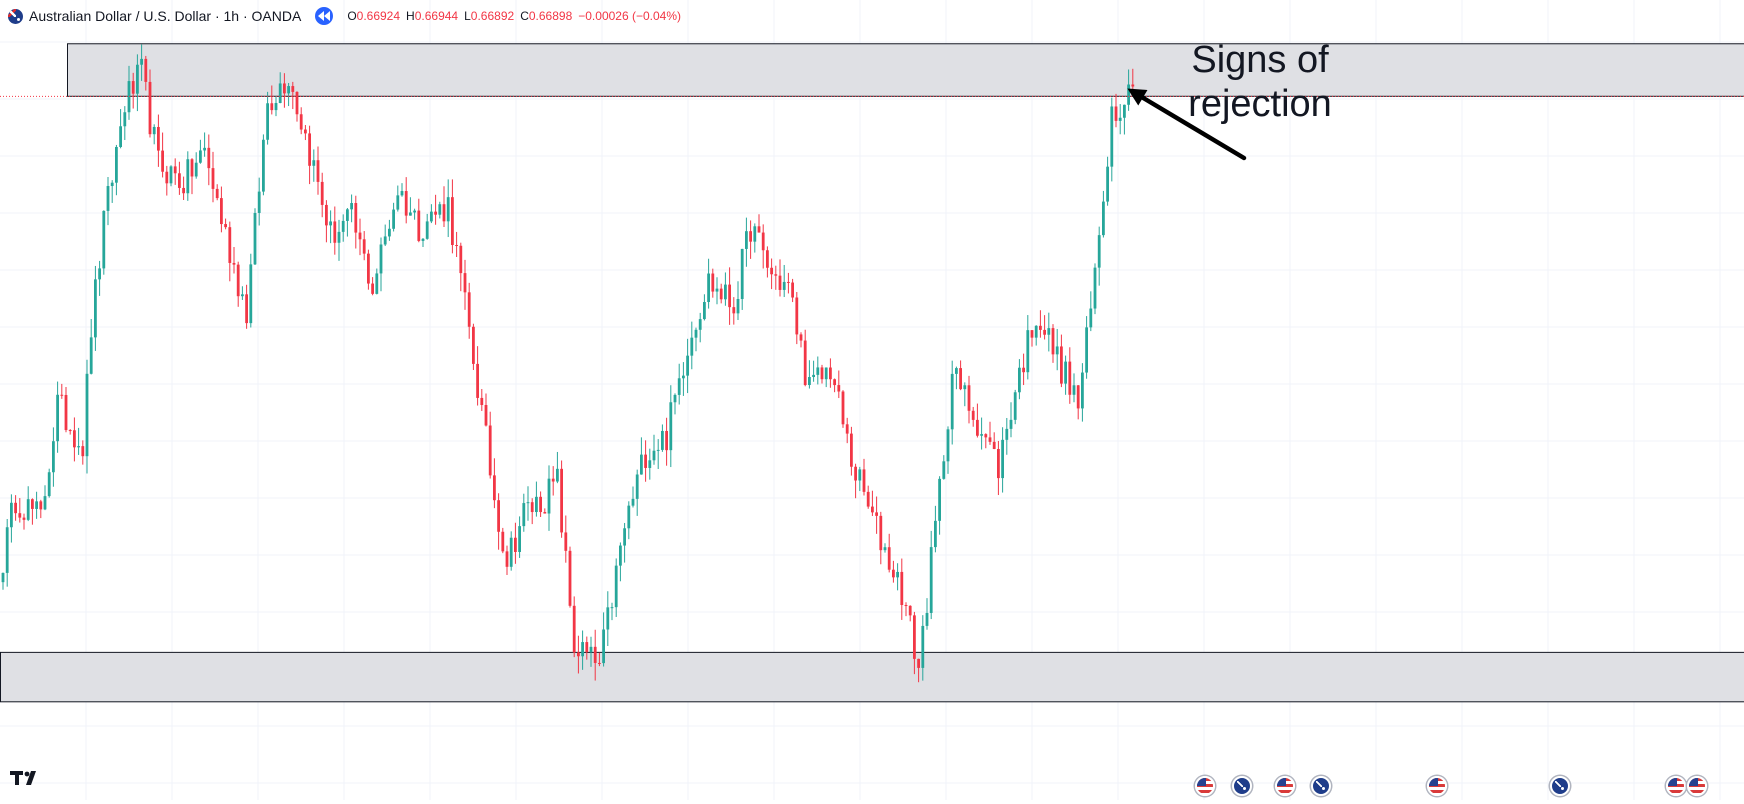 The width and height of the screenshot is (1744, 804). Describe the element at coordinates (467, 16) in the screenshot. I see `low-label: L` at that location.